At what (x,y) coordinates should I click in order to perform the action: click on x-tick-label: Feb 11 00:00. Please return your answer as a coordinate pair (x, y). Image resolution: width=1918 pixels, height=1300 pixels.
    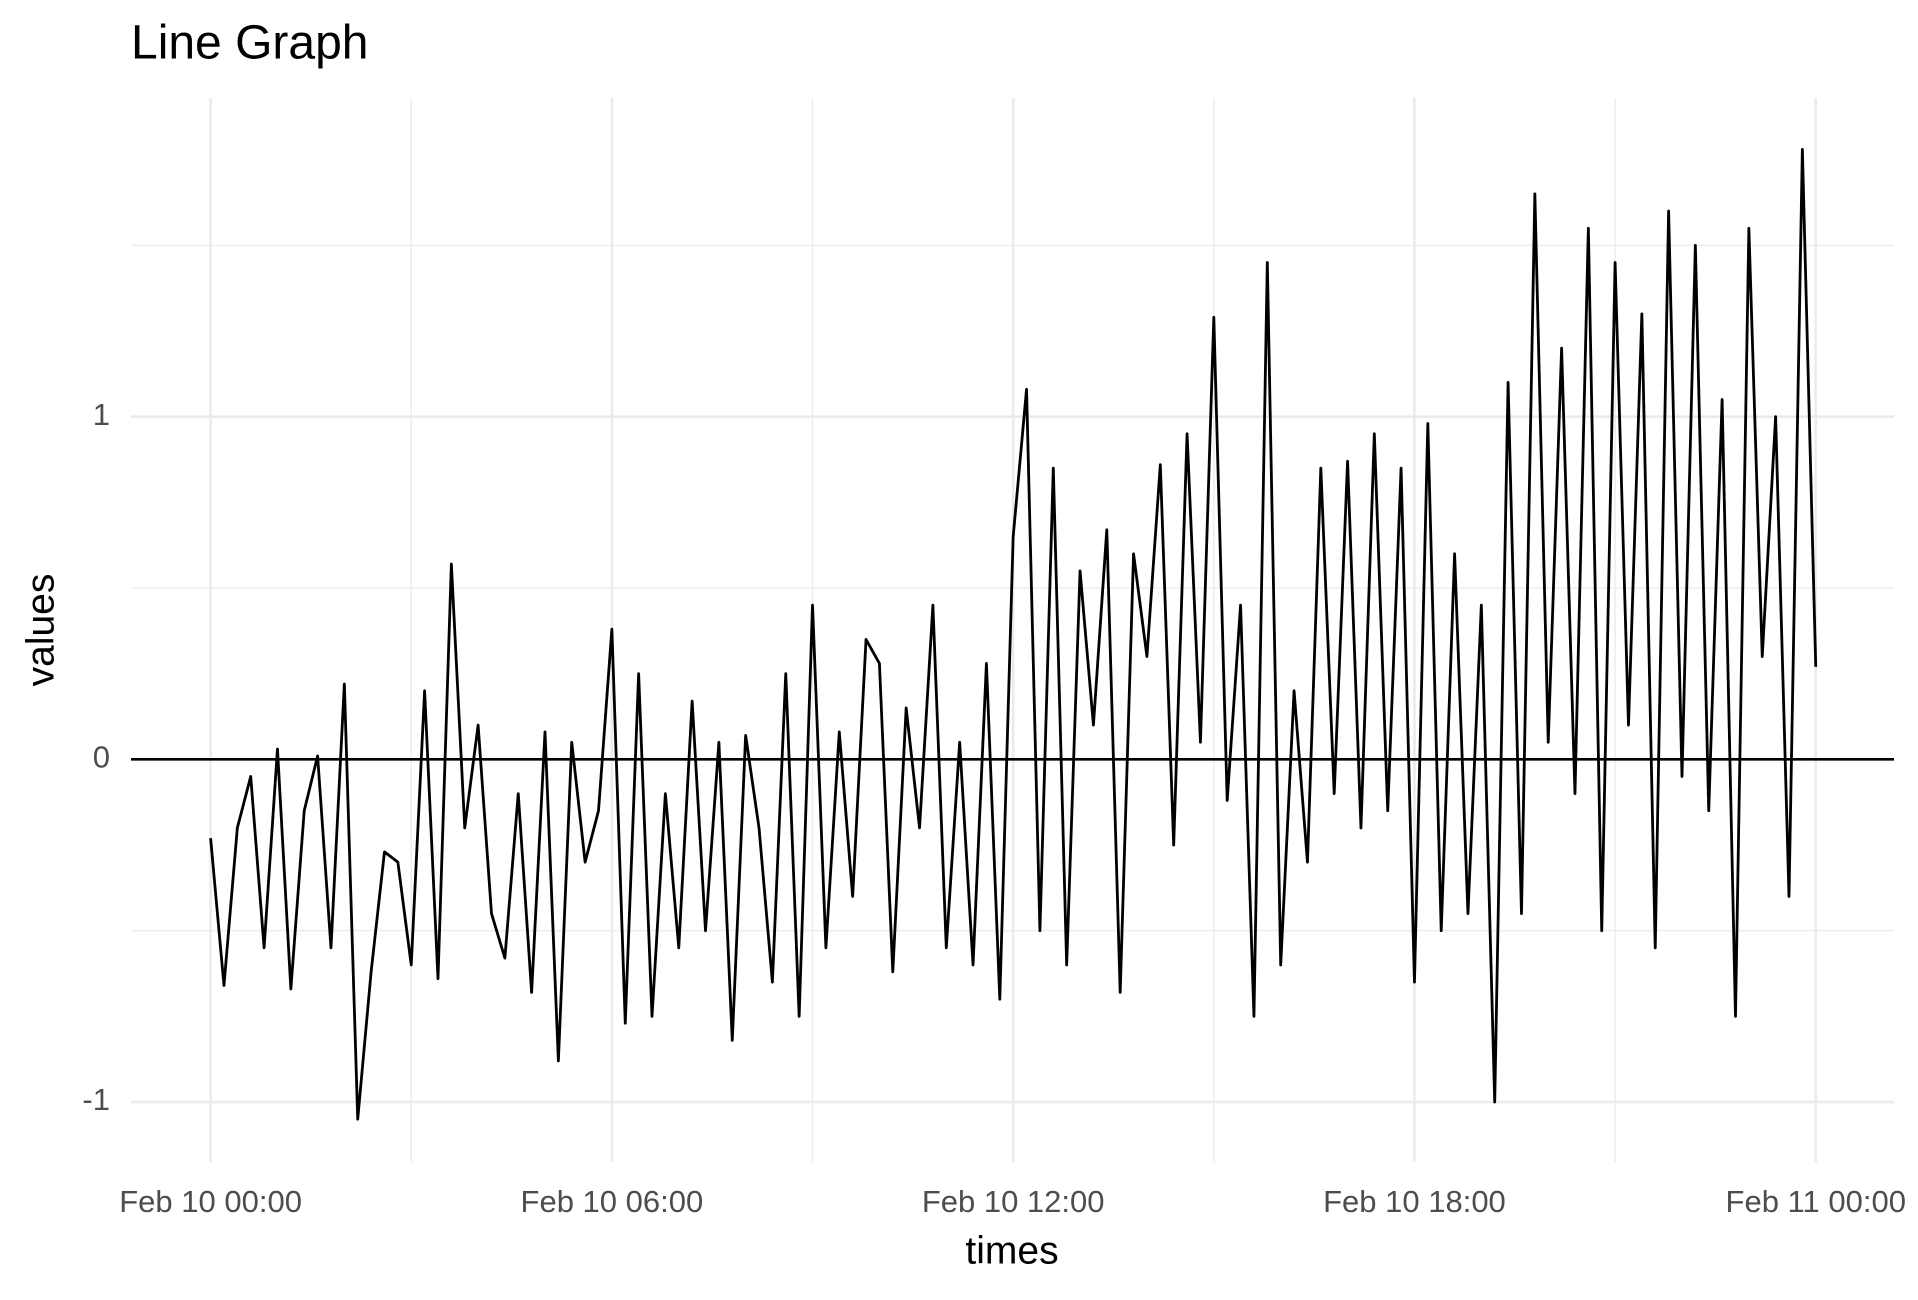
    Looking at the image, I should click on (1816, 1201).